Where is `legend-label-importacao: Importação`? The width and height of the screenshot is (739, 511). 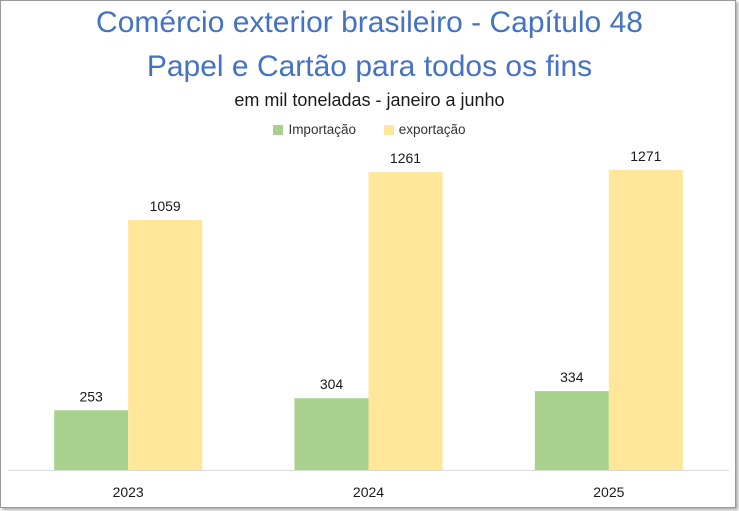 legend-label-importacao: Importação is located at coordinates (322, 129).